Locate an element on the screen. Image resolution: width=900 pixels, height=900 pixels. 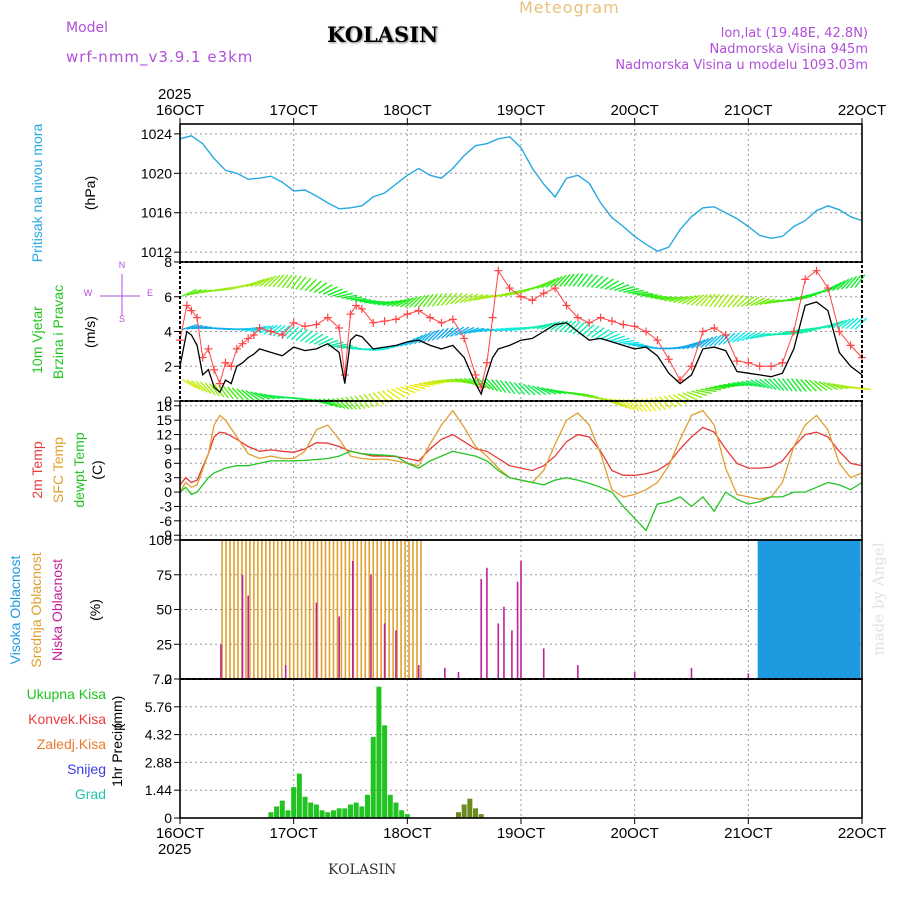
x-tick-label-top: 21OCT is located at coordinates (748, 110).